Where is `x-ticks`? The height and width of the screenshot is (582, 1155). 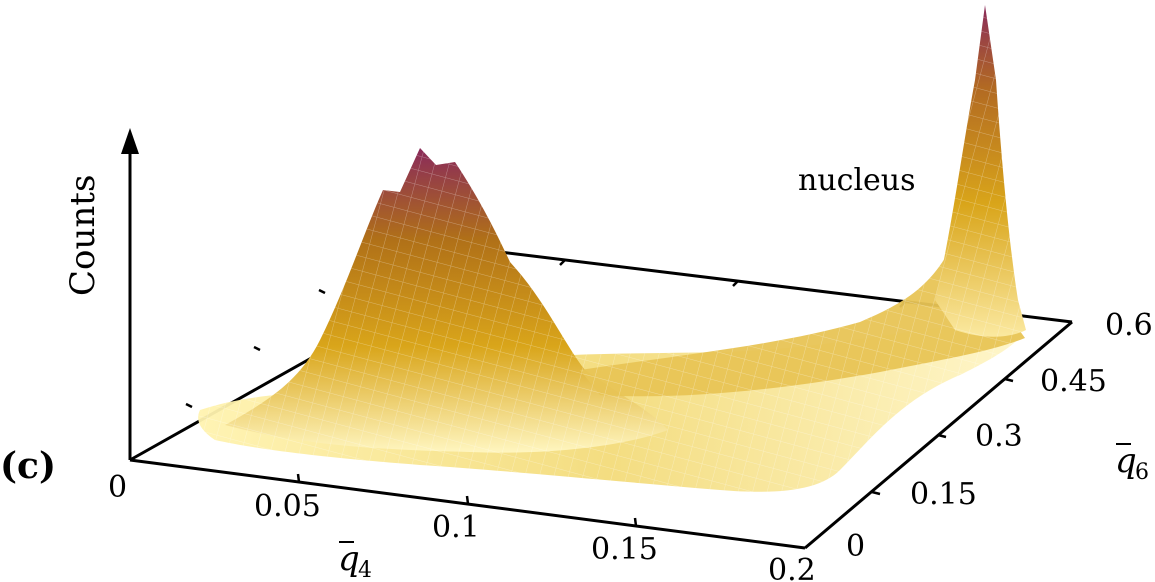
x-ticks is located at coordinates (467, 500).